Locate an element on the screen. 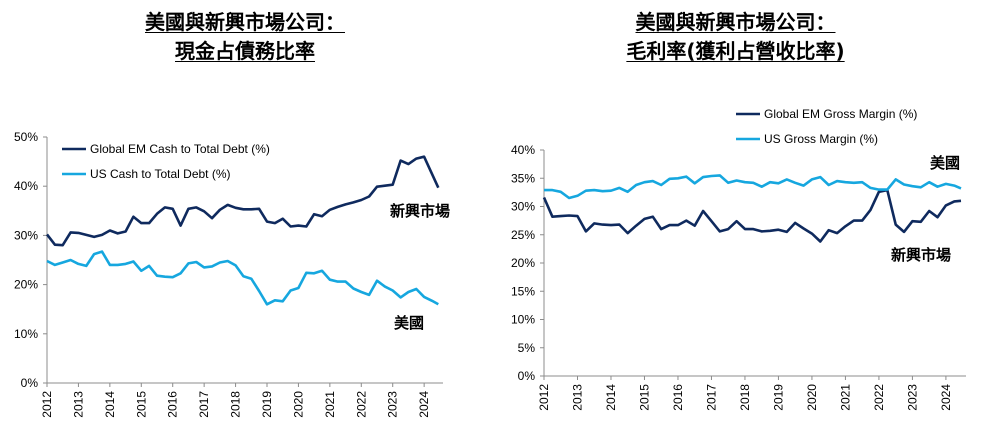  right-x-tick-label: 2016 is located at coordinates (678, 397).